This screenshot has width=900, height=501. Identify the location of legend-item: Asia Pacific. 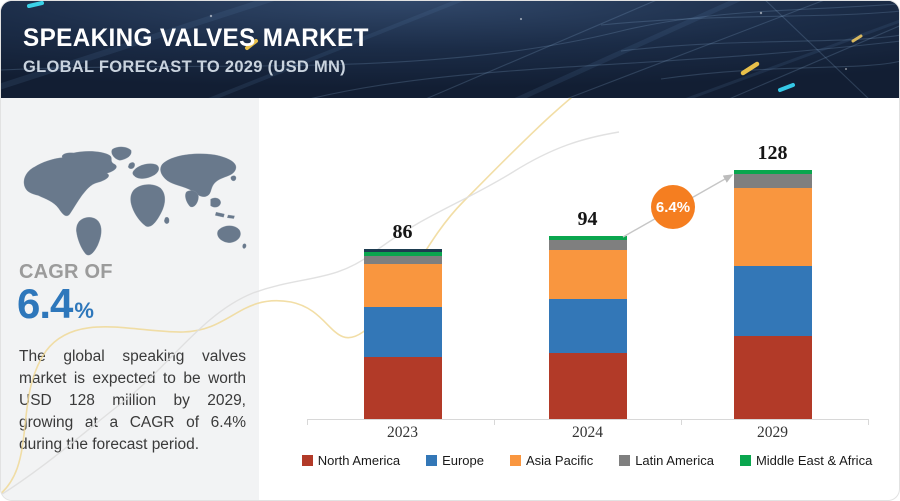
(551, 460).